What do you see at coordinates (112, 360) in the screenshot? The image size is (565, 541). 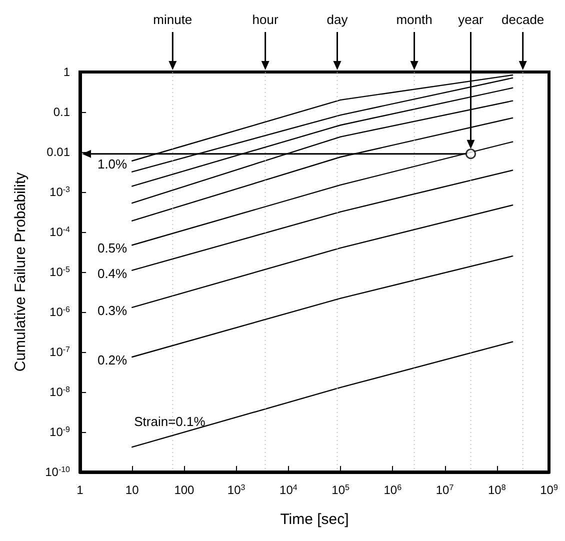 I see `series-label: 0.2%` at bounding box center [112, 360].